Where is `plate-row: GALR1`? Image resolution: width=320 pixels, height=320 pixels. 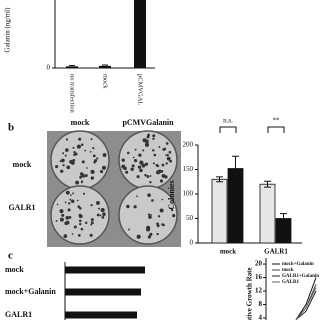 plate-row: GALR1 is located at coordinates (21, 207).